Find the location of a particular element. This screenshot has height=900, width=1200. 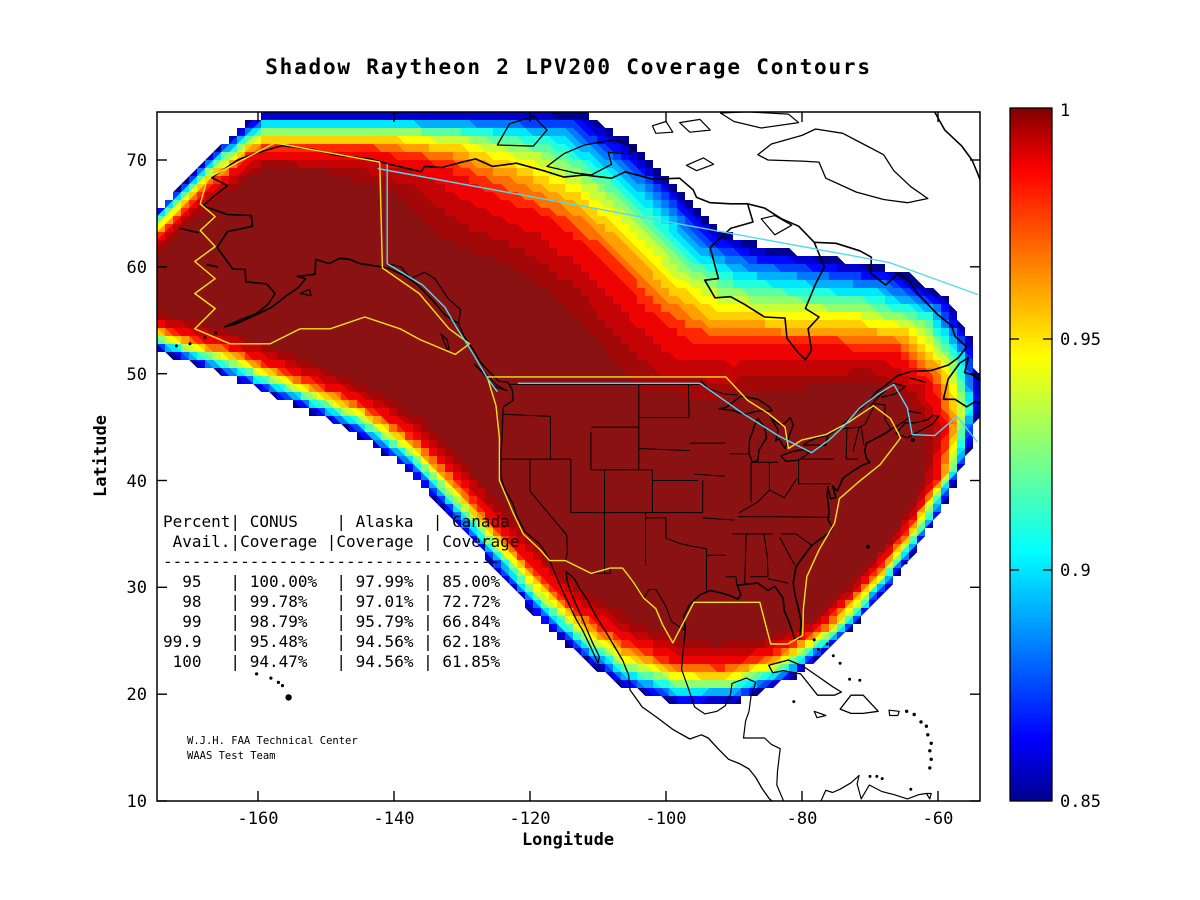

lake-huron is located at coordinates (782, 433).